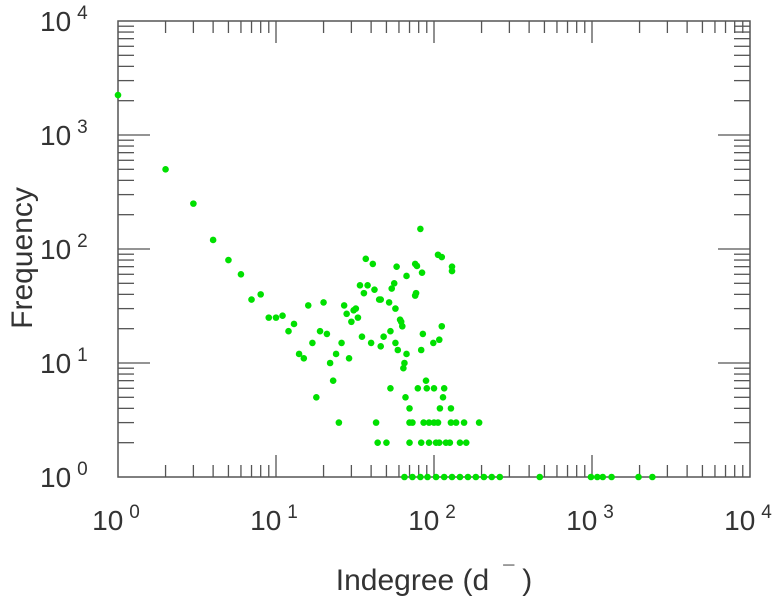 The image size is (779, 600). Describe the element at coordinates (508, 574) in the screenshot. I see `x-axis-label-sup: ¯` at that location.